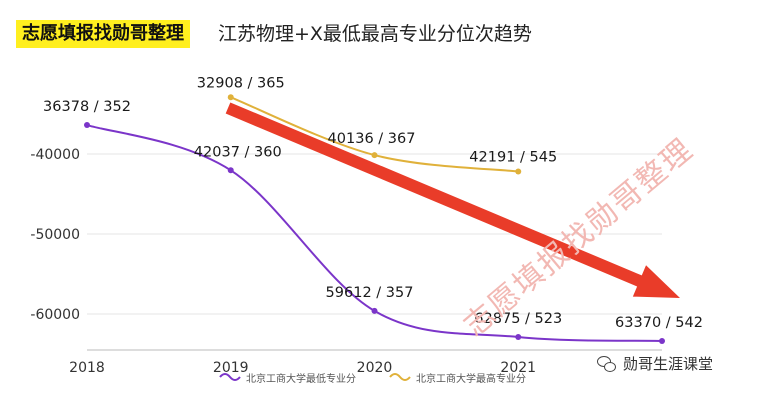  Describe the element at coordinates (372, 139) in the screenshot. I see `data-label: 40136 / 367` at that location.